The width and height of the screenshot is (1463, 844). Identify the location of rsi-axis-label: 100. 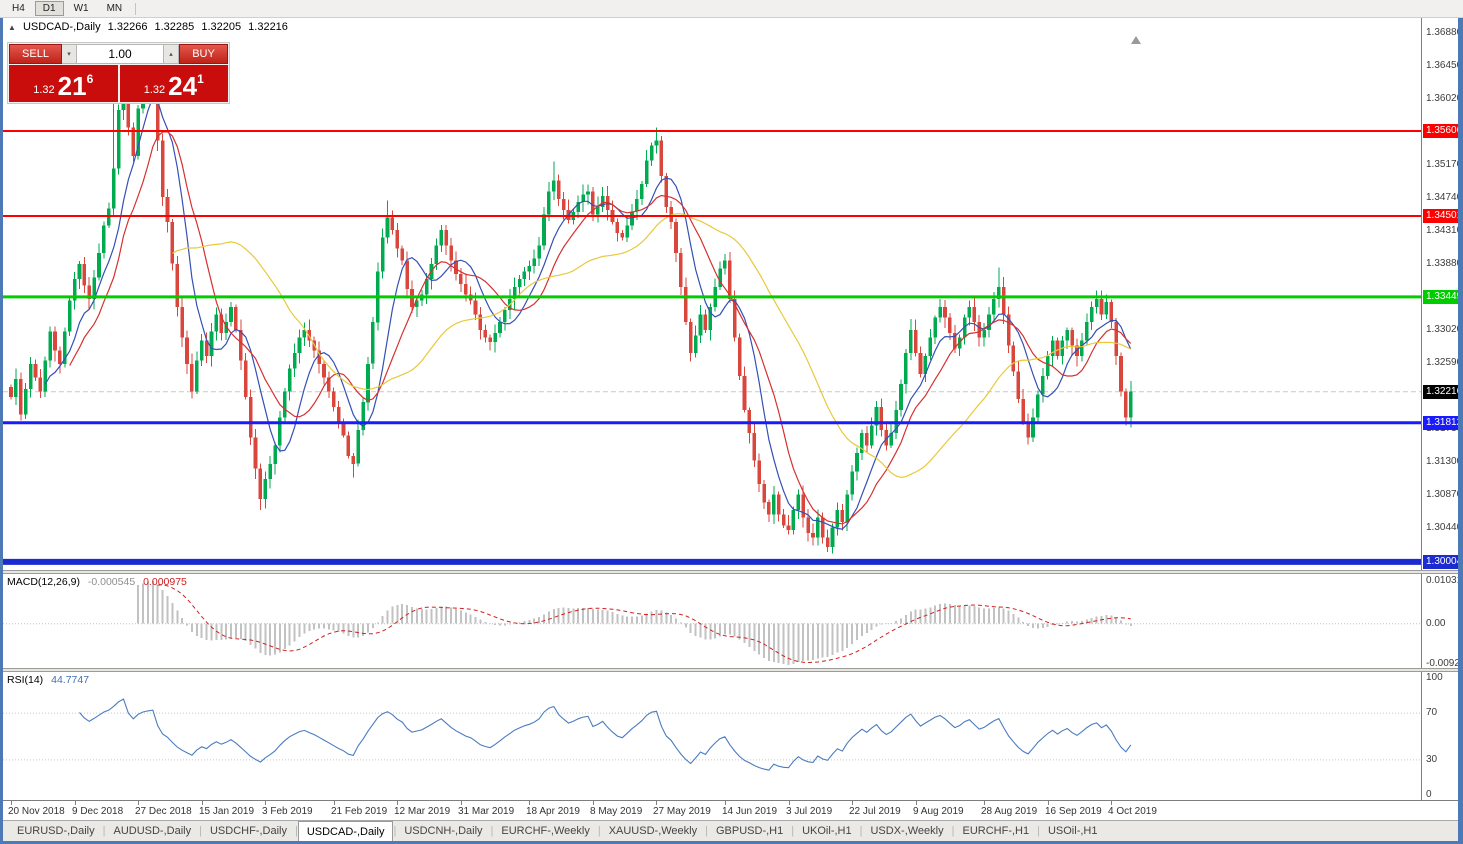
(1434, 677).